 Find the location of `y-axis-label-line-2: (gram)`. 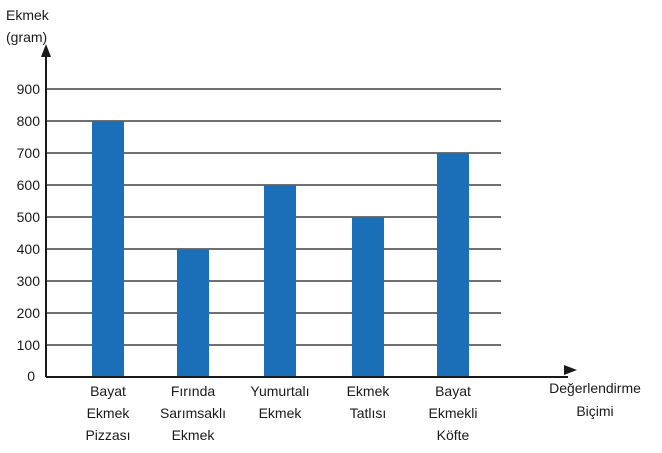

y-axis-label-line-2: (gram) is located at coordinates (26, 37).